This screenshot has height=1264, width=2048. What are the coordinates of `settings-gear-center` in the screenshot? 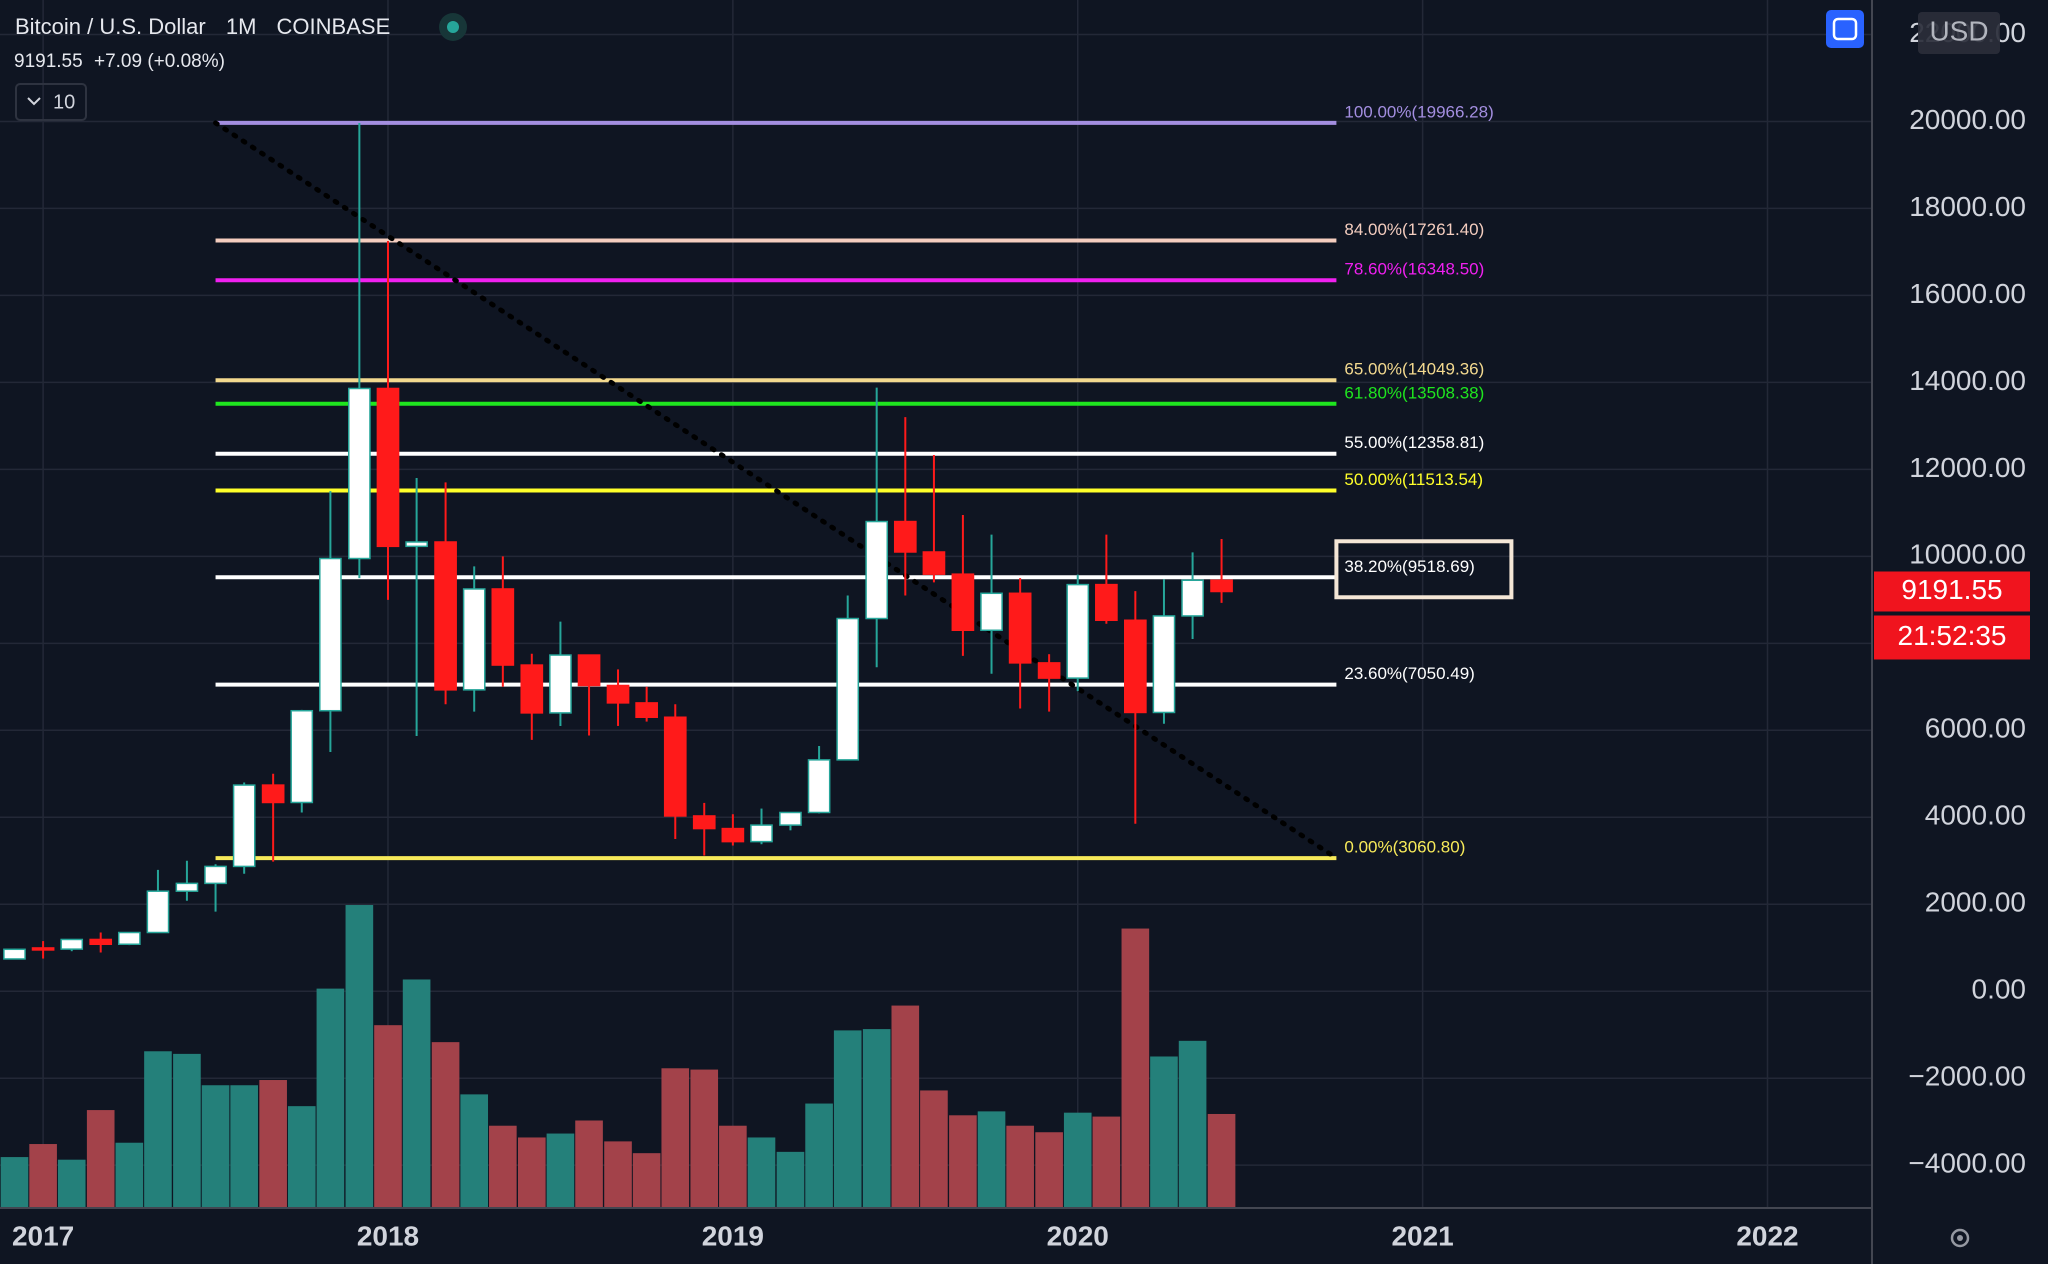 It's located at (1960, 1238).